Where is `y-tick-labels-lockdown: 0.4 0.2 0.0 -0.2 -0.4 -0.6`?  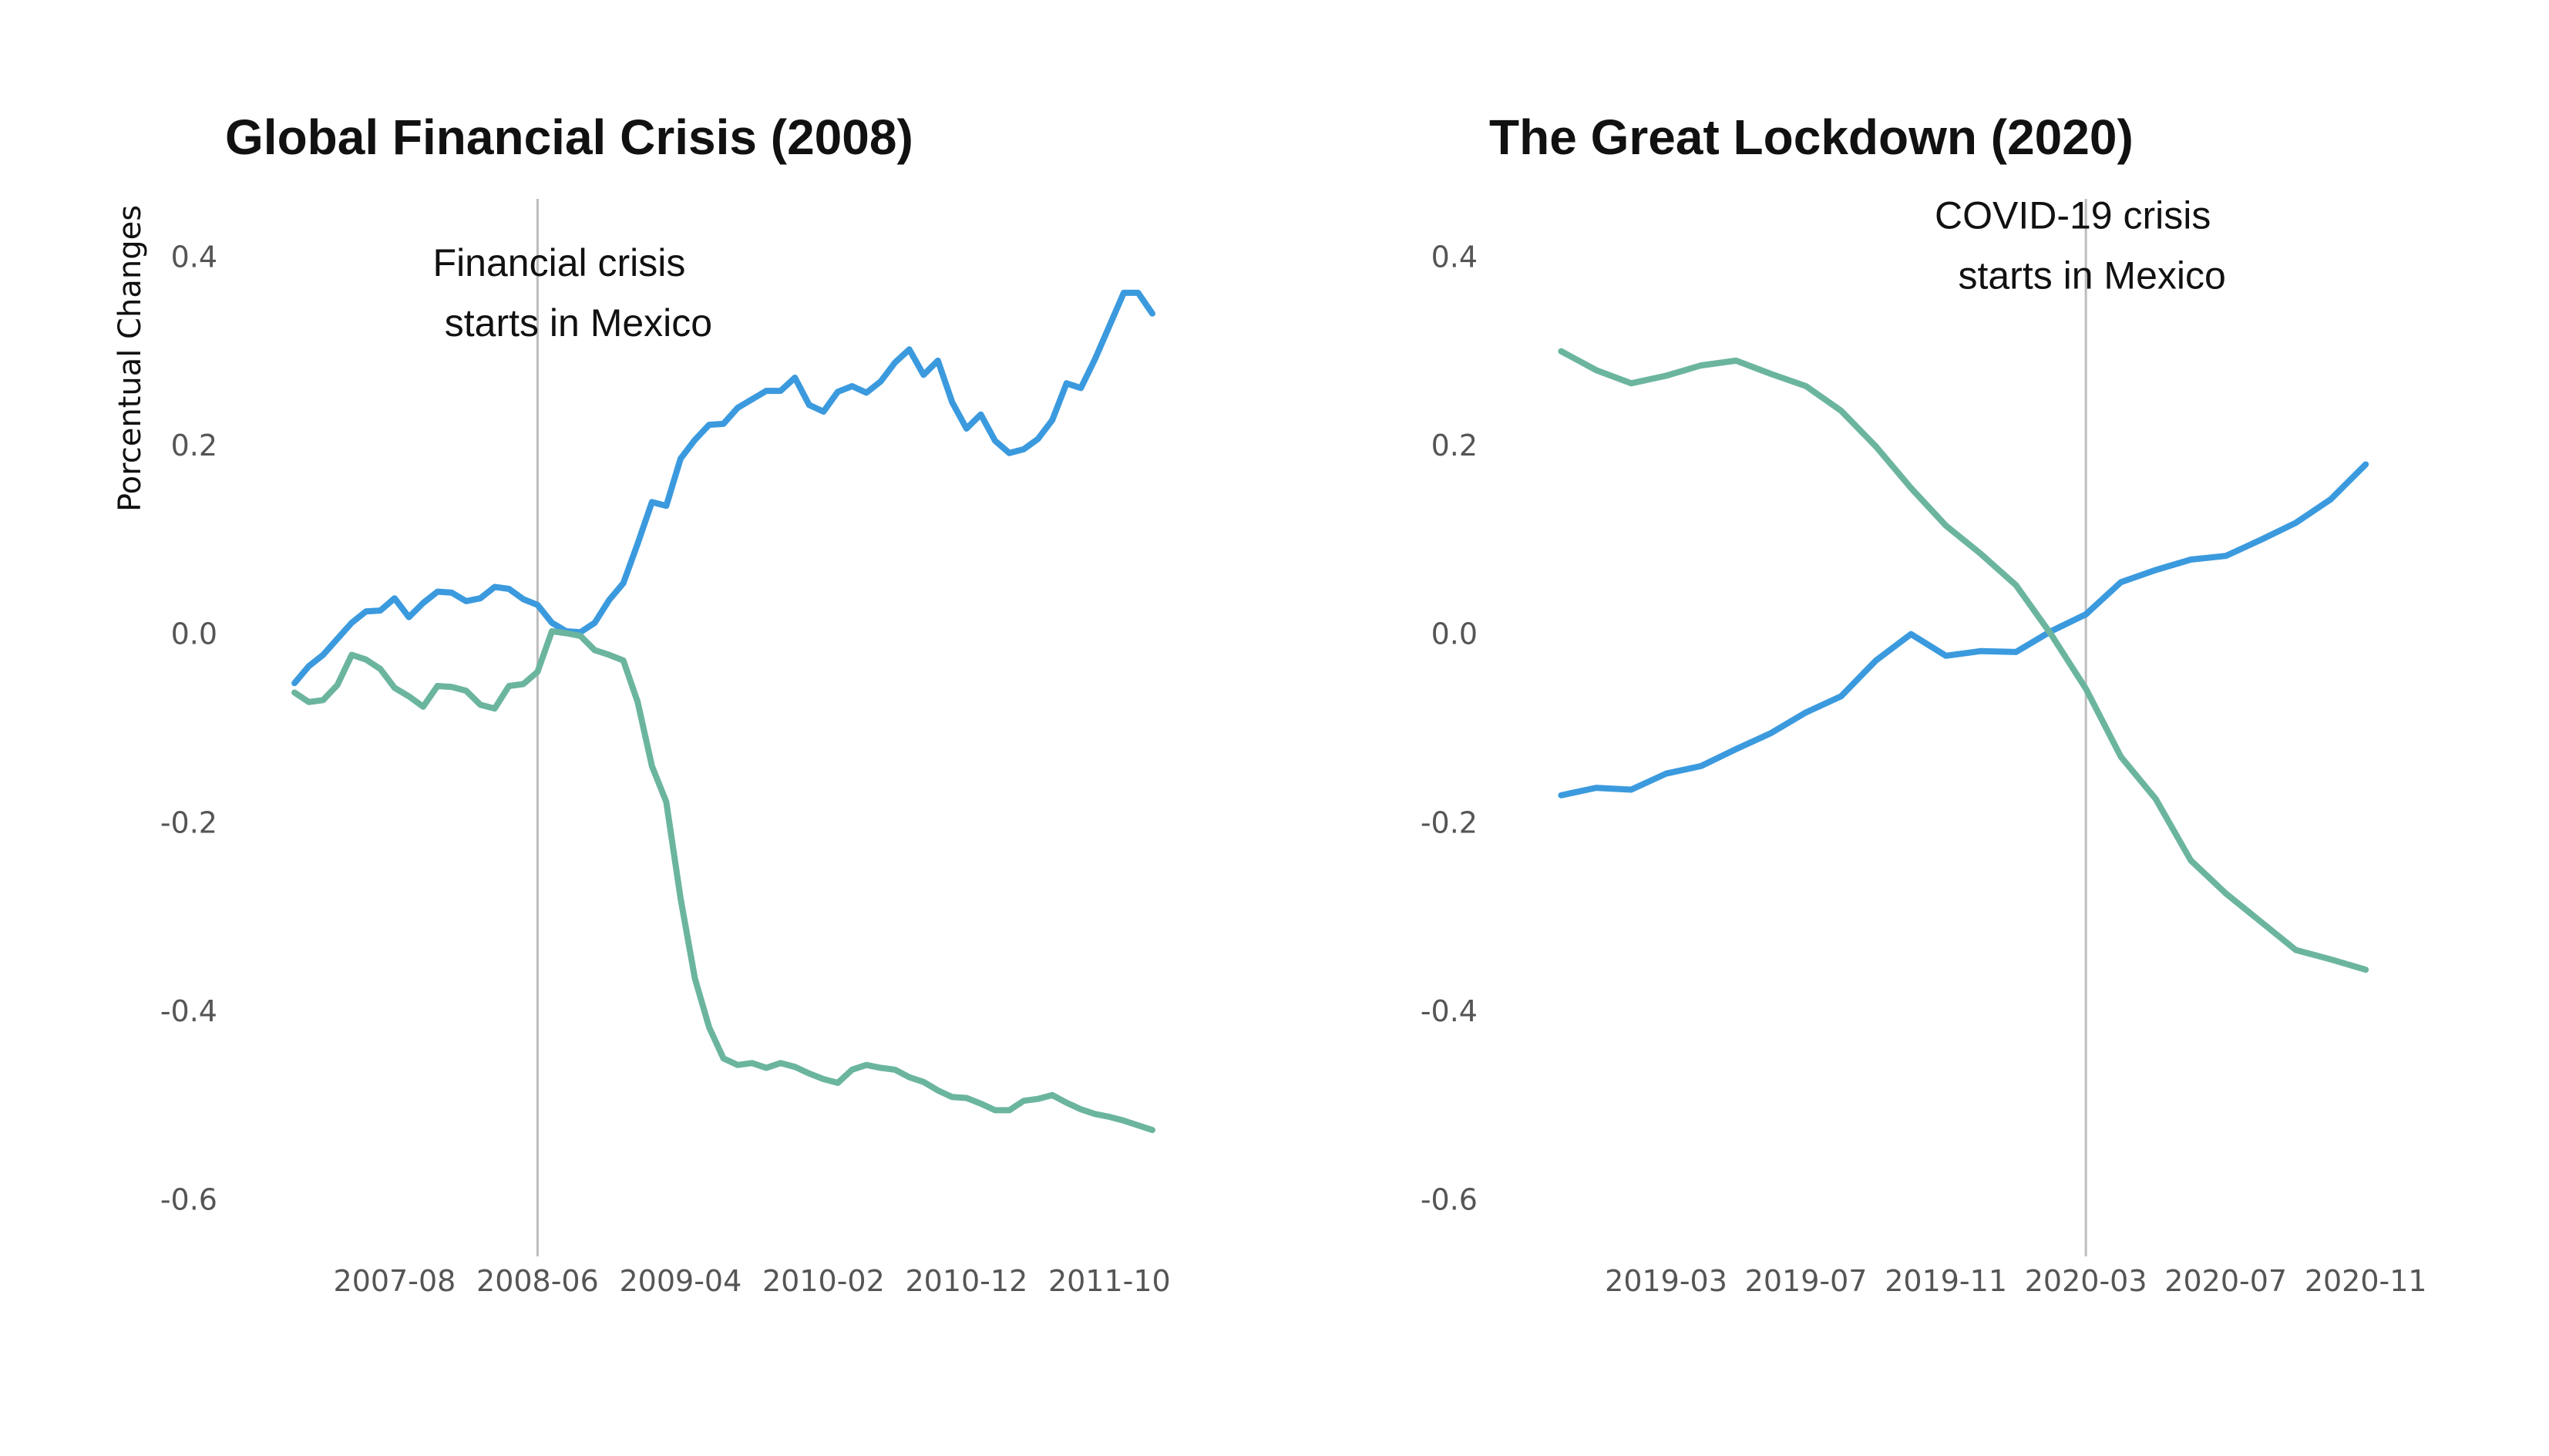
y-tick-labels-lockdown: 0.4 0.2 0.0 -0.2 -0.4 -0.6 is located at coordinates (1449, 728).